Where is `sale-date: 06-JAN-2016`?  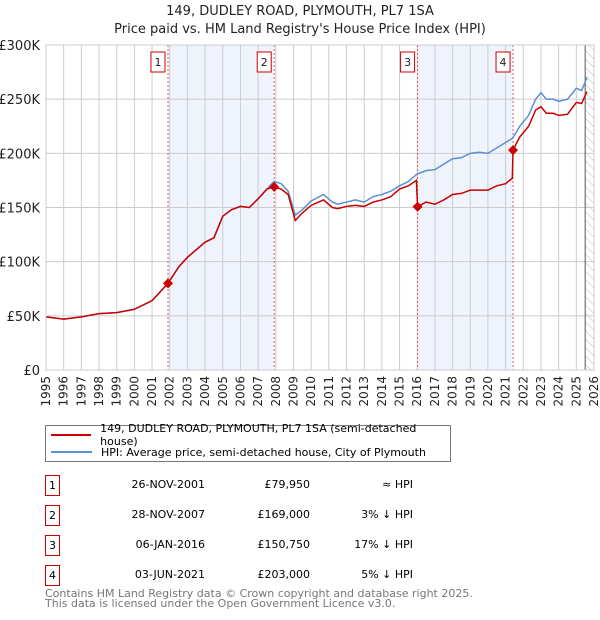
sale-date: 06-JAN-2016 is located at coordinates (170, 544).